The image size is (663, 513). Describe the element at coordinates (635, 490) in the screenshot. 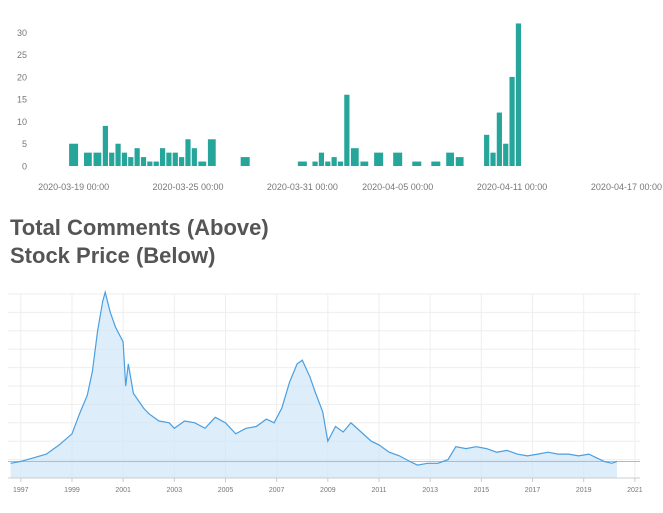

I see `x-tick-label-12: 2021` at that location.